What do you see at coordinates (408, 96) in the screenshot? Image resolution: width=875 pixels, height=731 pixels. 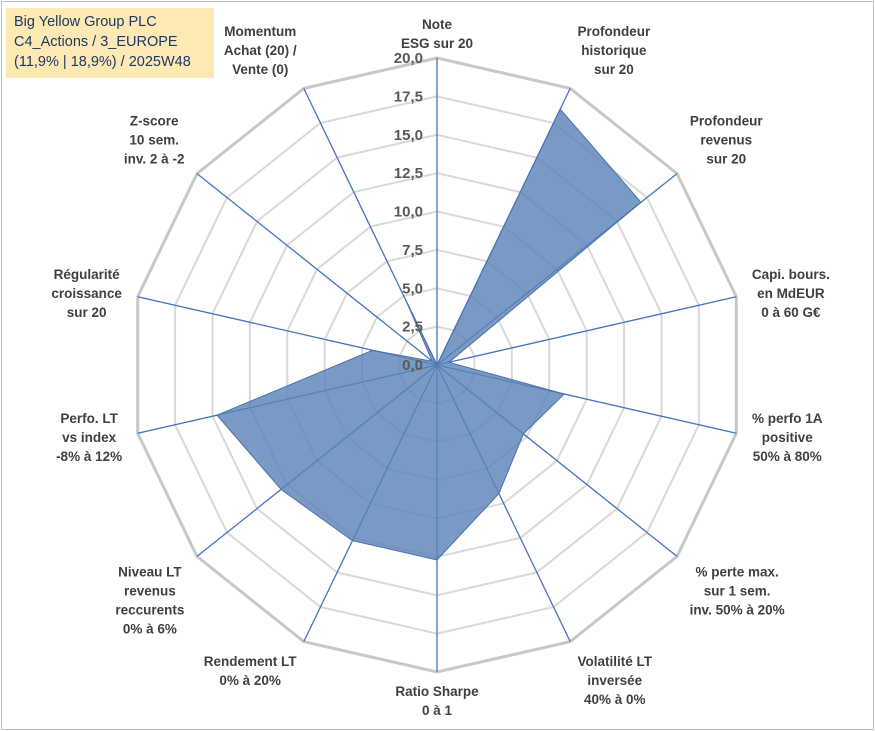 I see `tick-label: 17,5` at bounding box center [408, 96].